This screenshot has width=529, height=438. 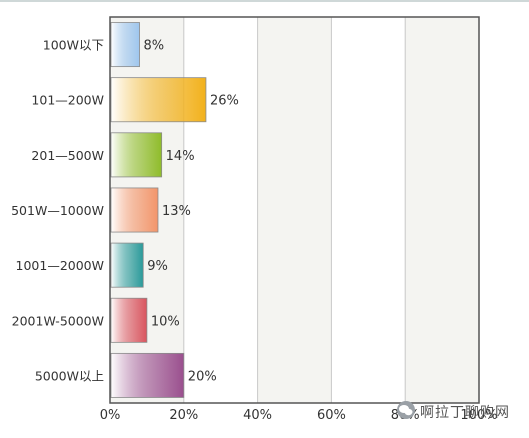 What do you see at coordinates (331, 415) in the screenshot?
I see `x-tick-label: 60%` at bounding box center [331, 415].